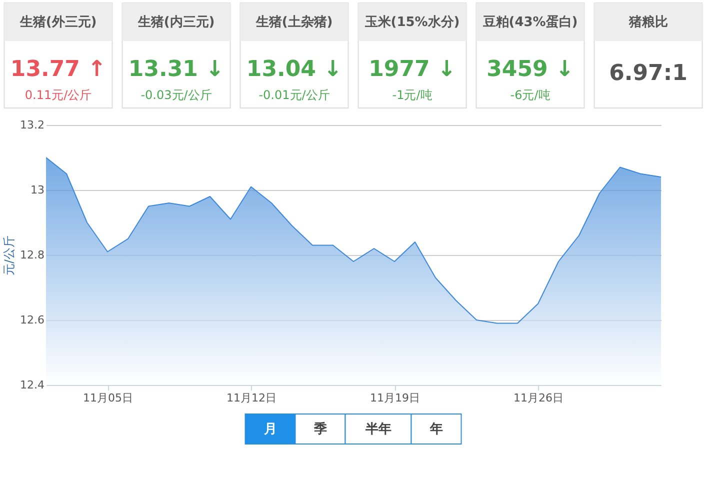 The image size is (715, 502). I want to click on text: -6元/吨, so click(530, 95).